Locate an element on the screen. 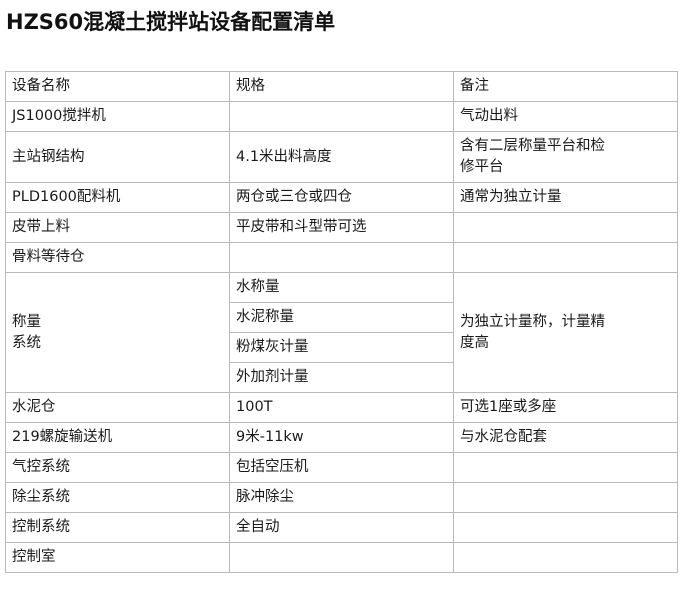 This screenshot has height=599, width=682. equipment-name: 219螺旋输送机 is located at coordinates (117, 438).